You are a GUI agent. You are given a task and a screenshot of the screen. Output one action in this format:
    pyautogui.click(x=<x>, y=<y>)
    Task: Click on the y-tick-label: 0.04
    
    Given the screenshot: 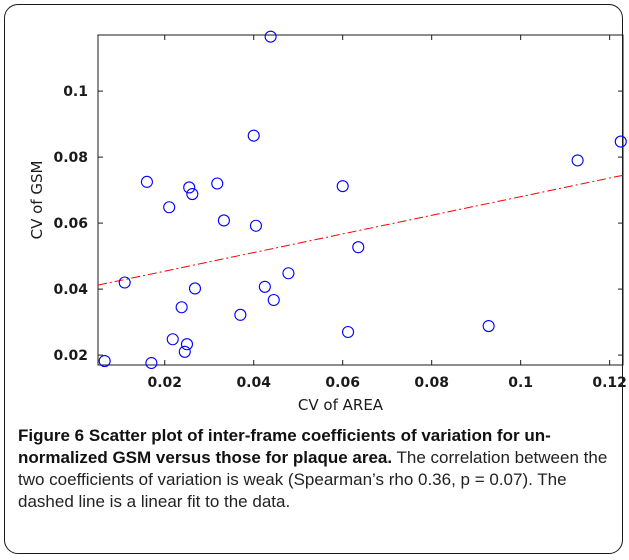 What is the action you would take?
    pyautogui.click(x=70, y=290)
    